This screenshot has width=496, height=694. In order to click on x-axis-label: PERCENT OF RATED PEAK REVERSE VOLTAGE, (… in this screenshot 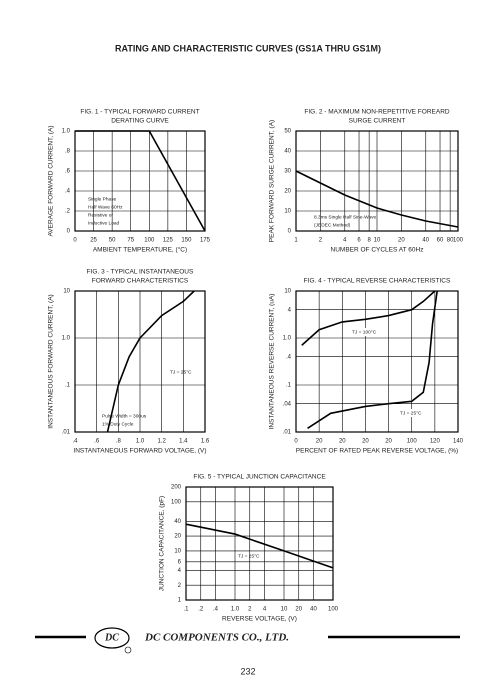, I will do `click(377, 451)`.